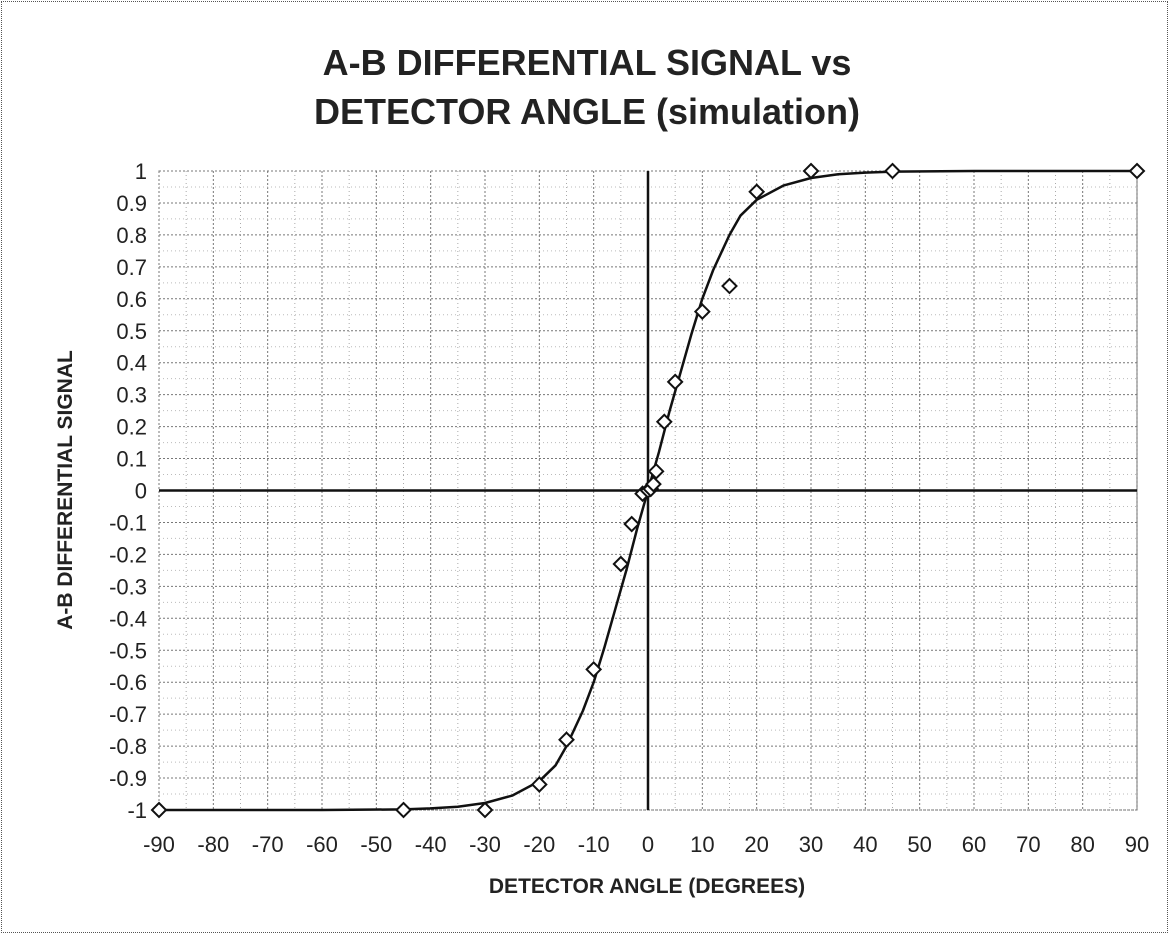 The width and height of the screenshot is (1171, 936). I want to click on chart-title-line-1: A-B DIFFERENTIAL SIGNAL vs, so click(587, 62).